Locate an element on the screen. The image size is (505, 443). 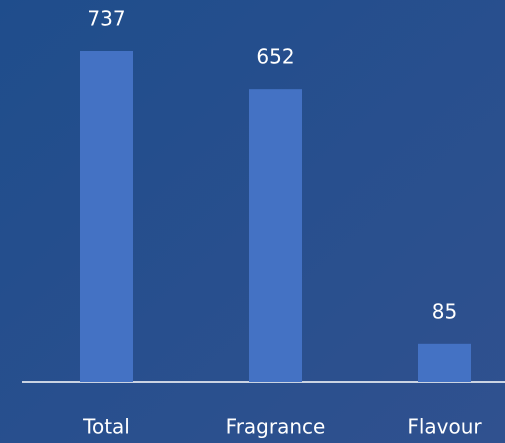
data-label: 85 is located at coordinates (444, 311).